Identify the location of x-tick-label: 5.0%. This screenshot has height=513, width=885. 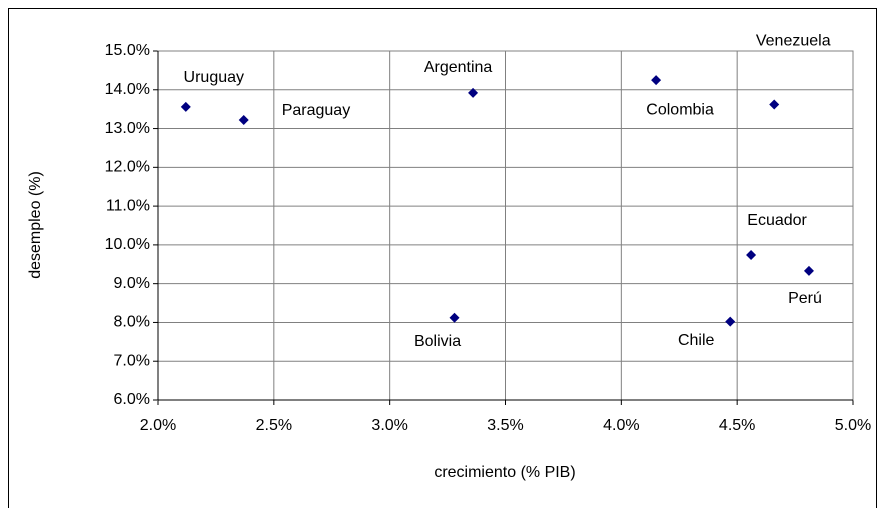
(853, 425).